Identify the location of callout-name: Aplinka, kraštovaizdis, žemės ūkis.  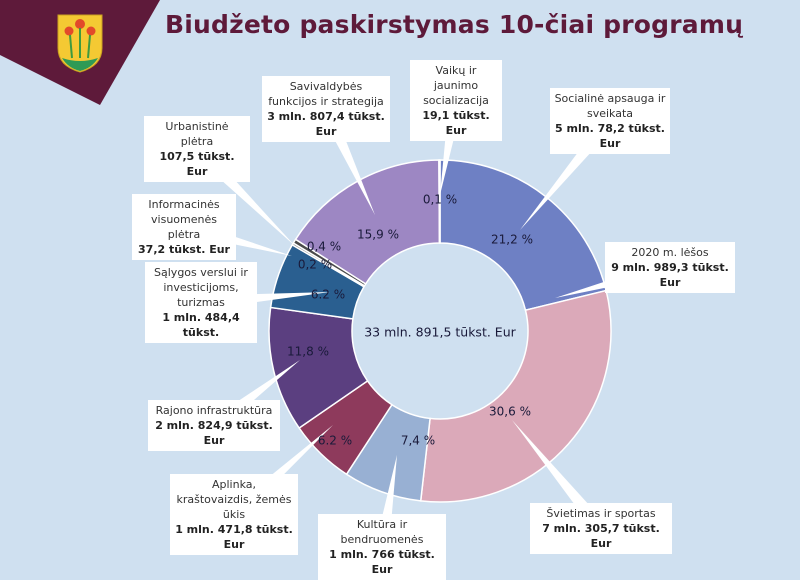
(234, 499).